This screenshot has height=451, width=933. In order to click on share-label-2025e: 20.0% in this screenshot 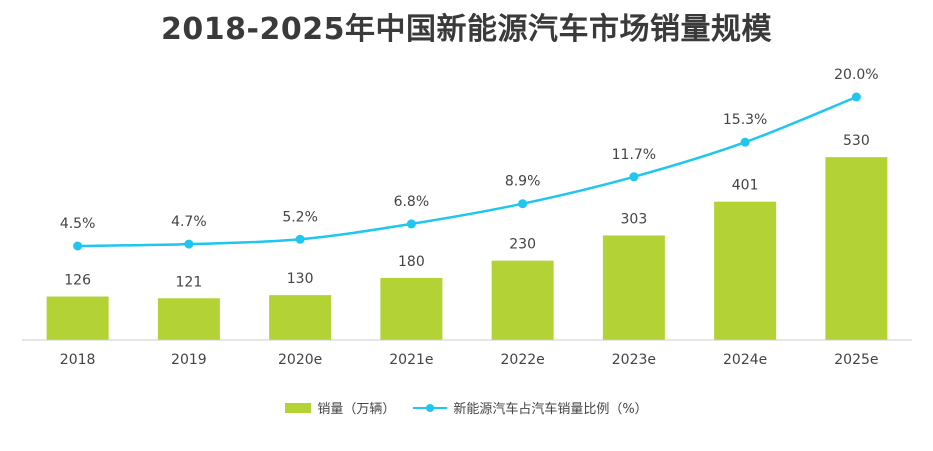, I will do `click(856, 75)`.